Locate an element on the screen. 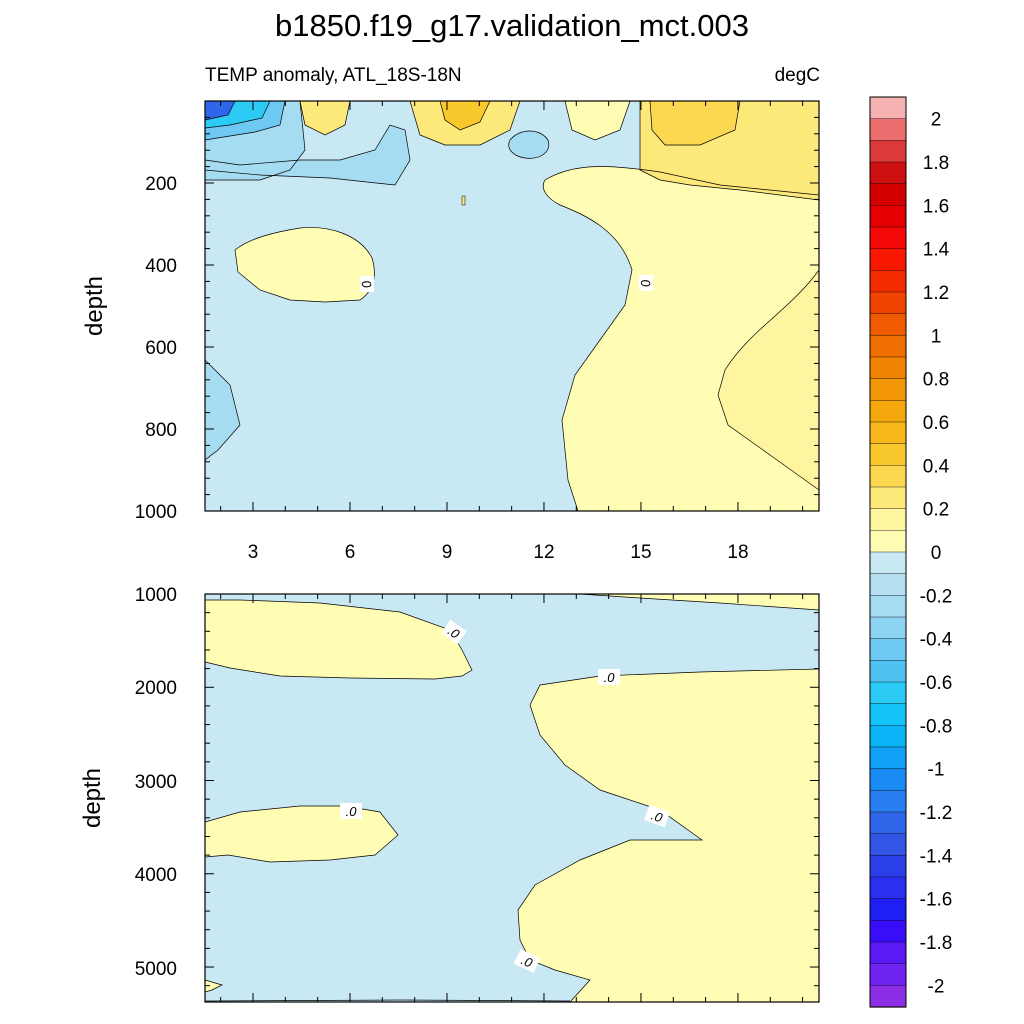 This screenshot has width=1024, height=1024. top-contour-label-1: 0 is located at coordinates (366, 284).